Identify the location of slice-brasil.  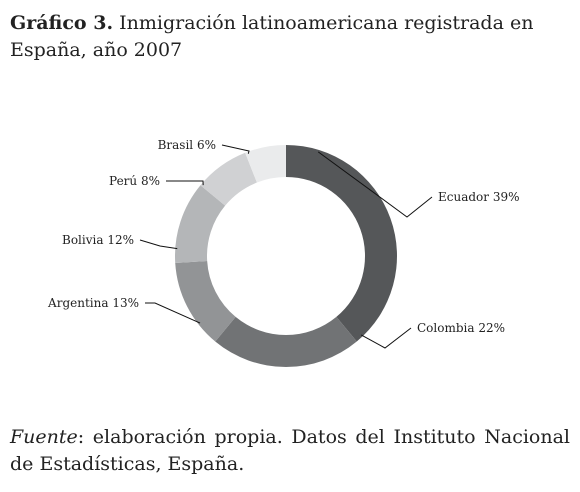
(265, 164).